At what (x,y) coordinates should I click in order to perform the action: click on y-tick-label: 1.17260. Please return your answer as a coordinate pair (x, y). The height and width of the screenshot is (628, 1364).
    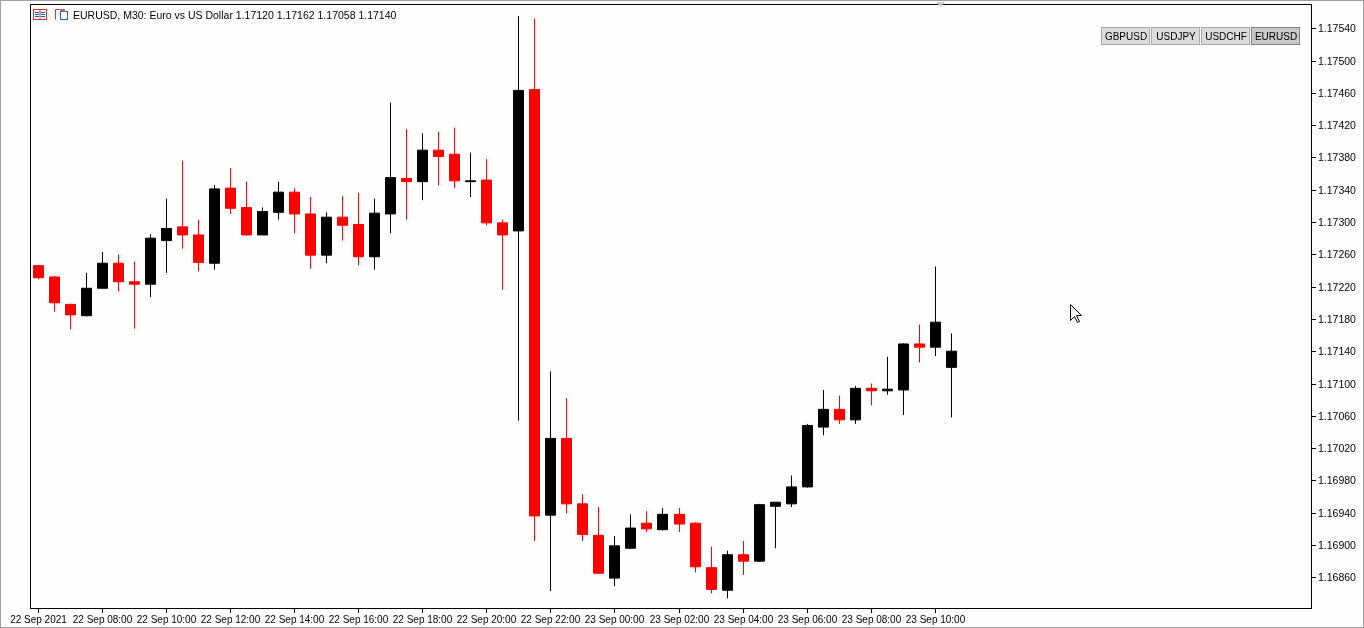
    Looking at the image, I should click on (1337, 254).